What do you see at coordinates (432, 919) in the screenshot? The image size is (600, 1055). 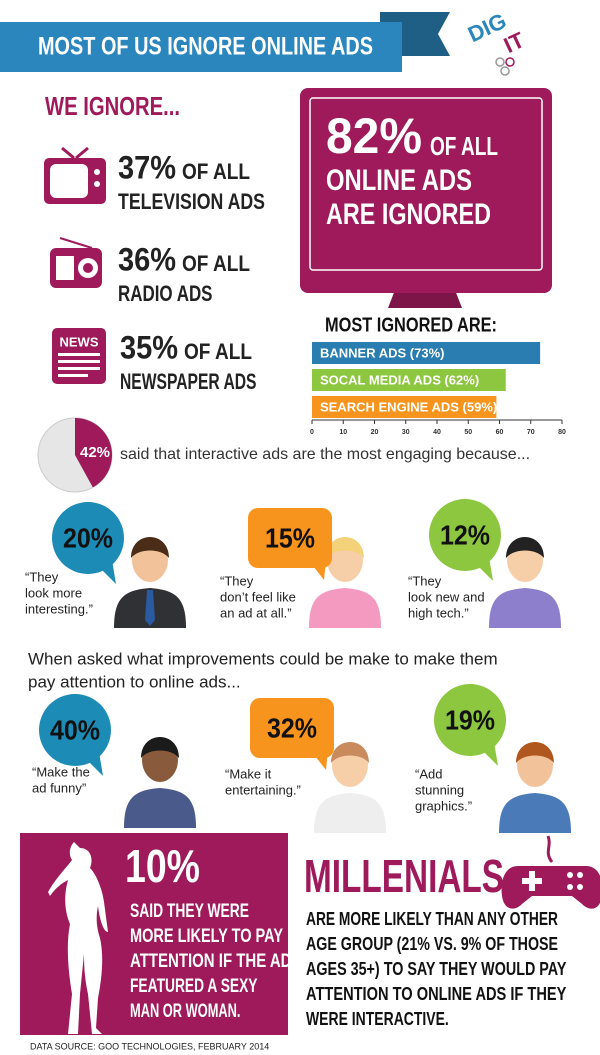 I see `text: ARE MORE LIKELY THAN ANY OTHER` at bounding box center [432, 919].